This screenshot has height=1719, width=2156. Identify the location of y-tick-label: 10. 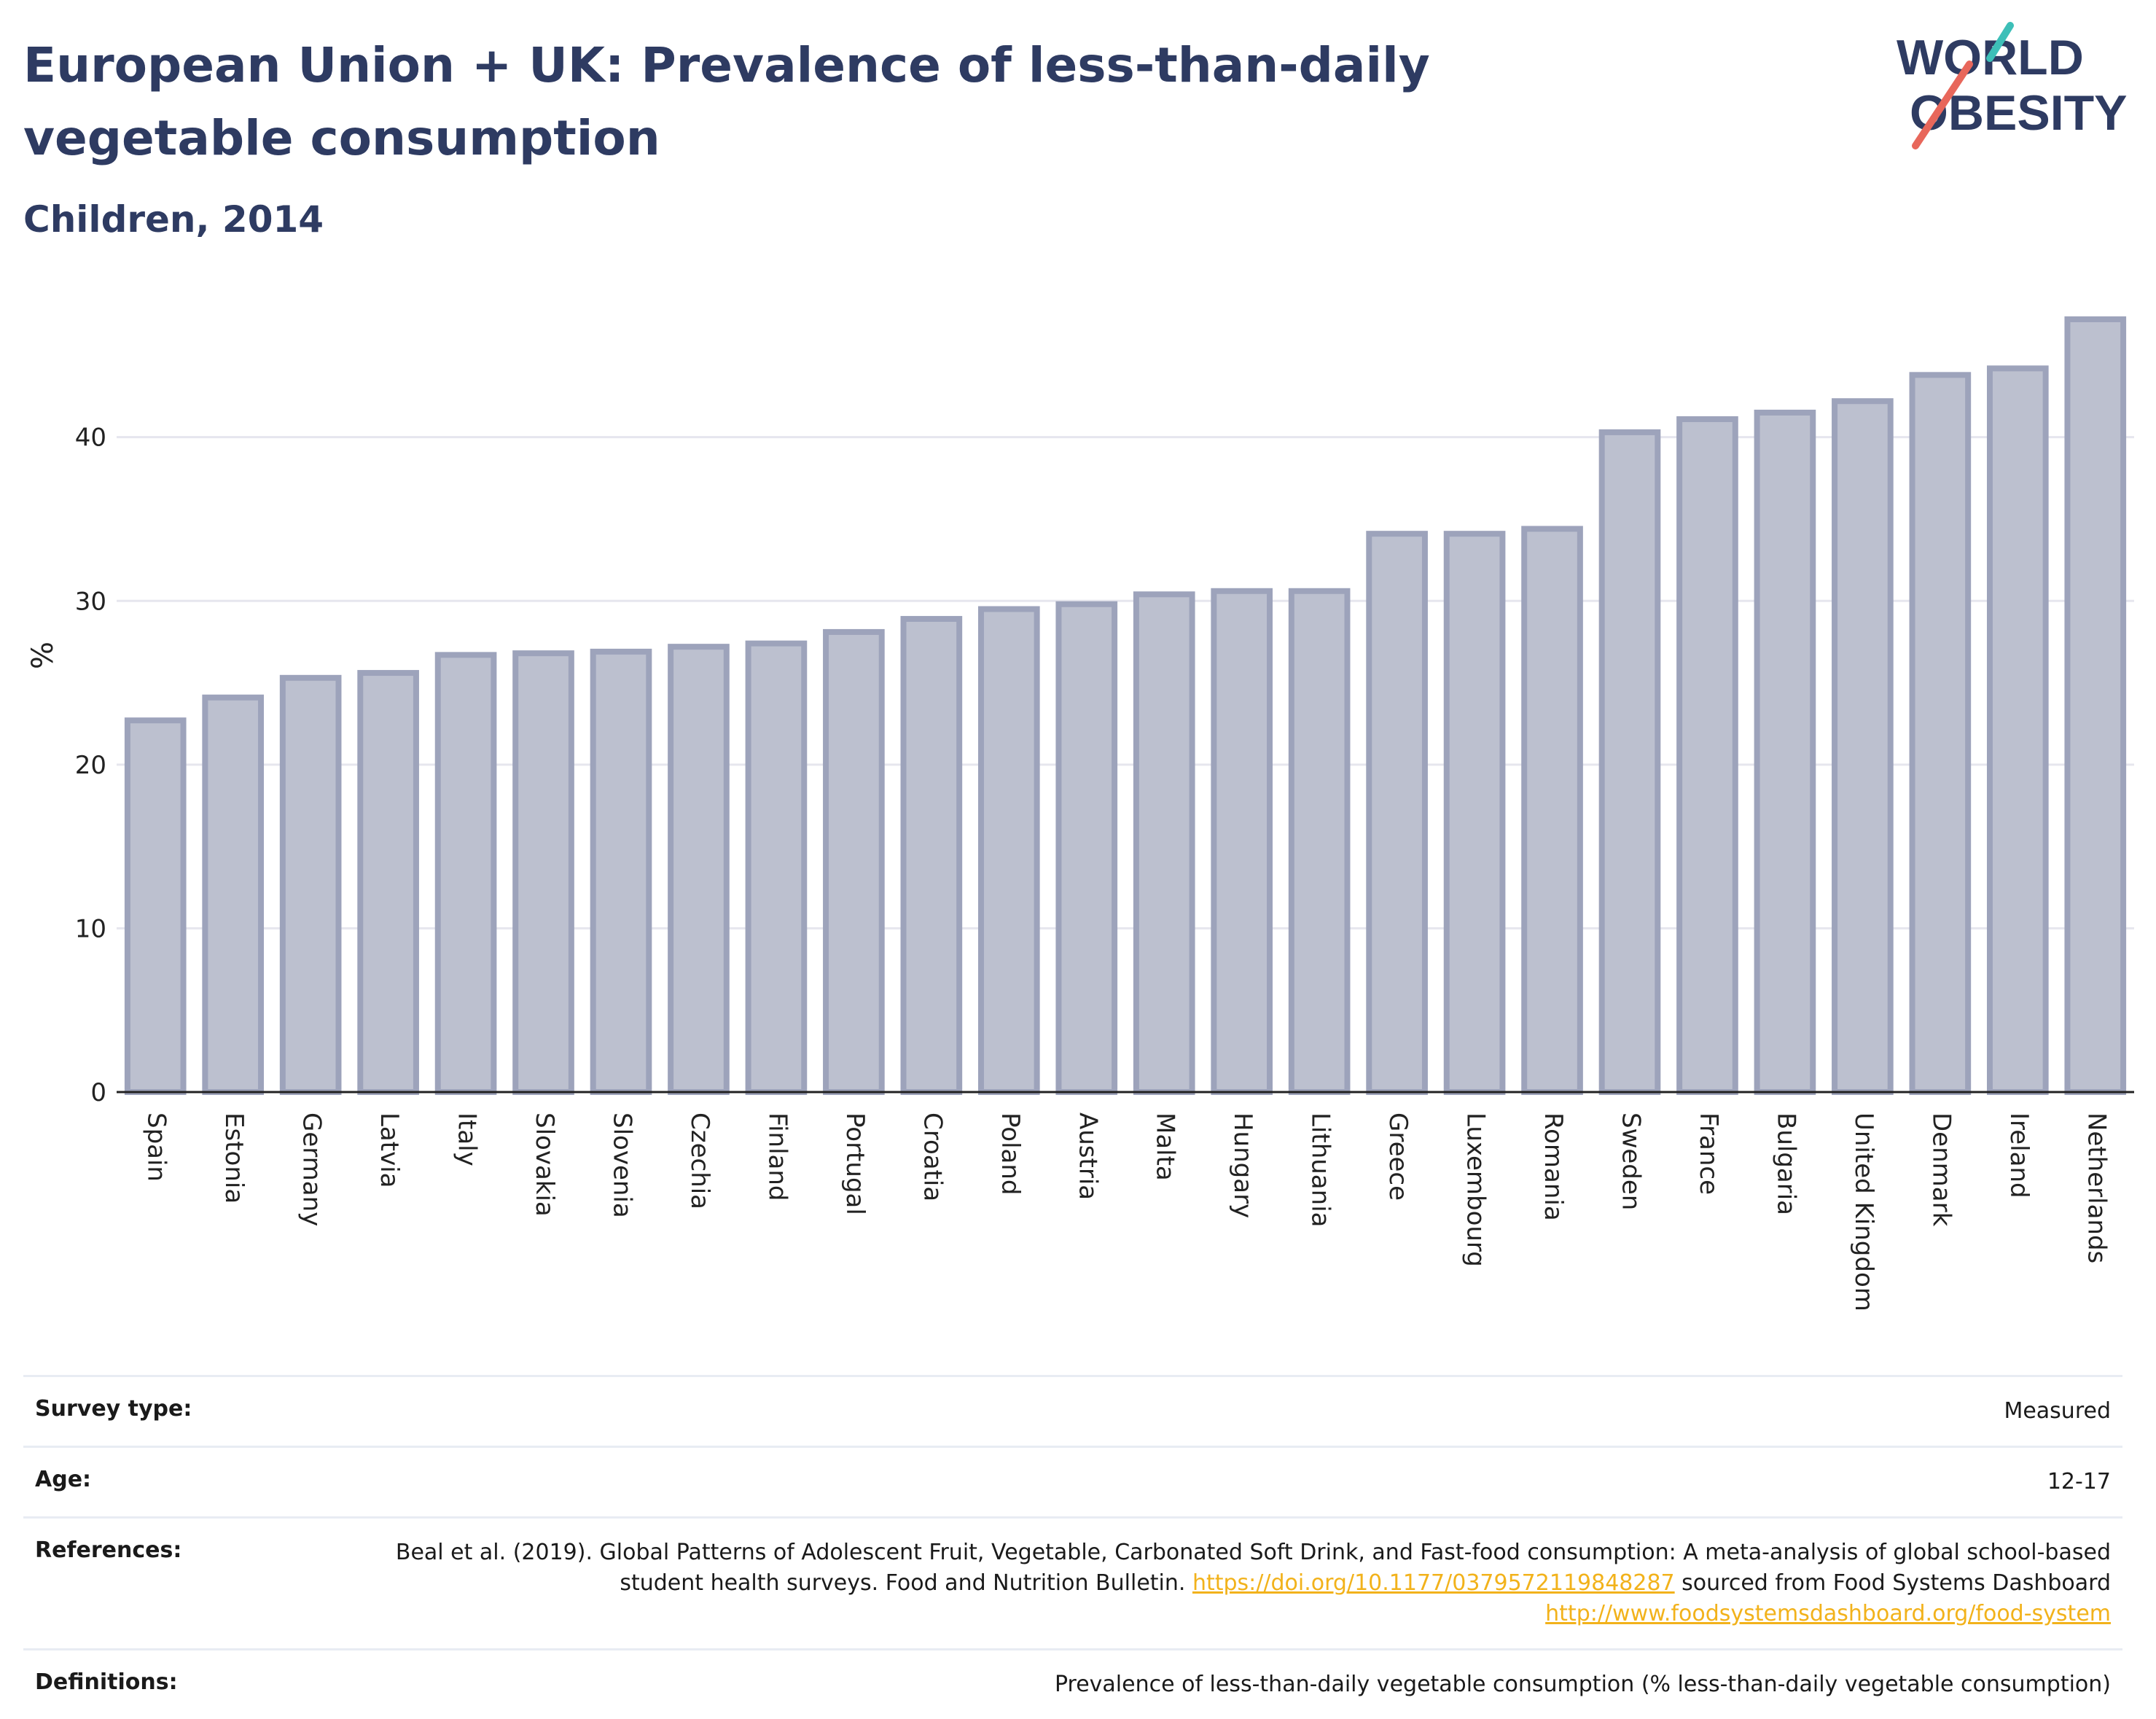
(91, 929).